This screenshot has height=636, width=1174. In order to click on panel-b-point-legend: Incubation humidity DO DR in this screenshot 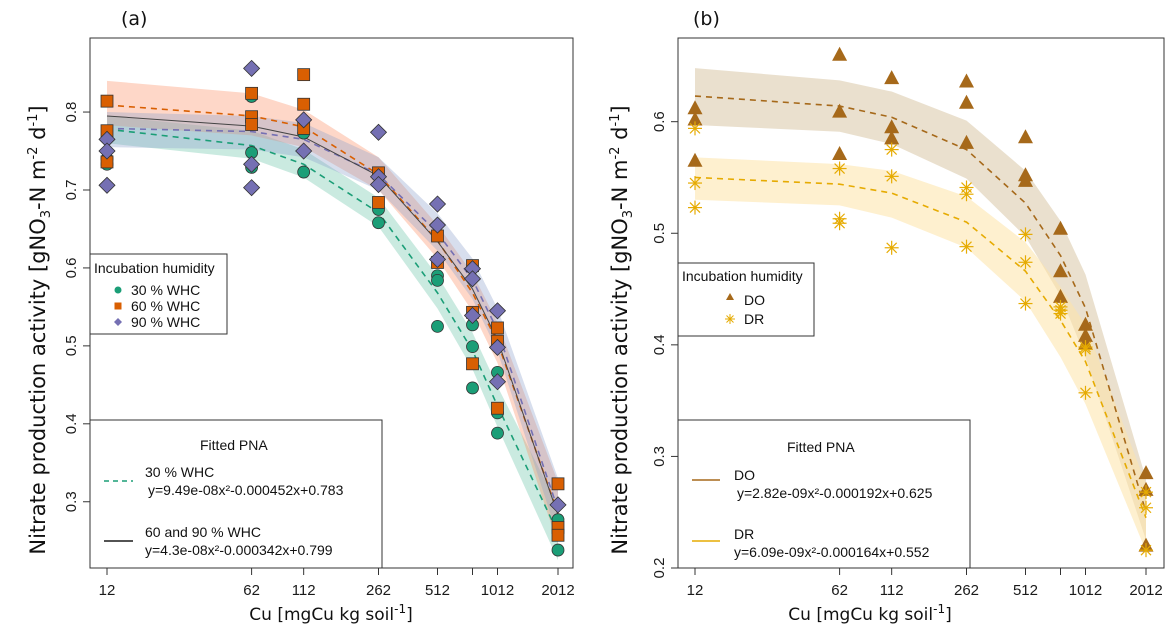, I will do `click(746, 299)`.